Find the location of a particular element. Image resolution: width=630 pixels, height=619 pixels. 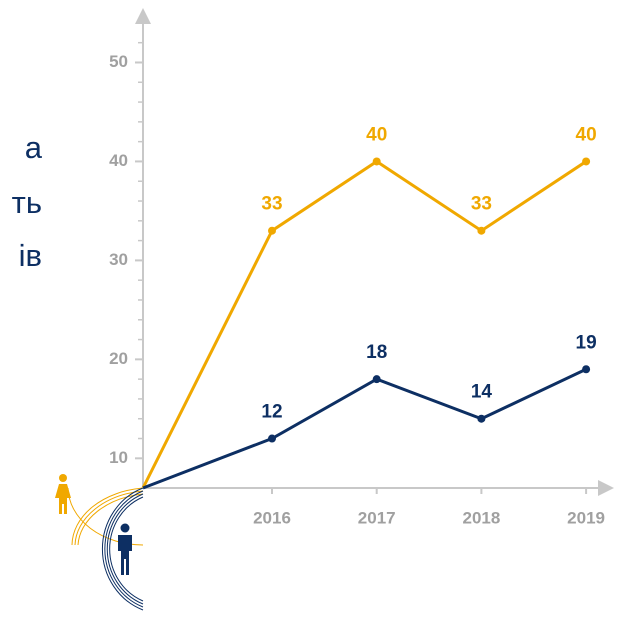

data-label: 12 is located at coordinates (271, 412).